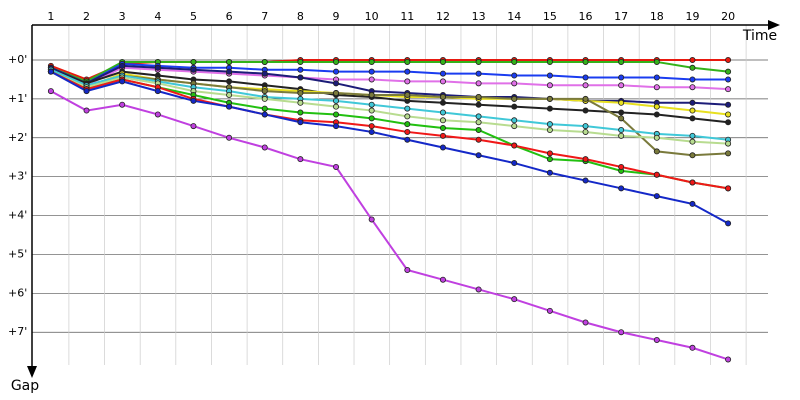  Describe the element at coordinates (514, 16) in the screenshot. I see `x-tick-label: 14` at that location.